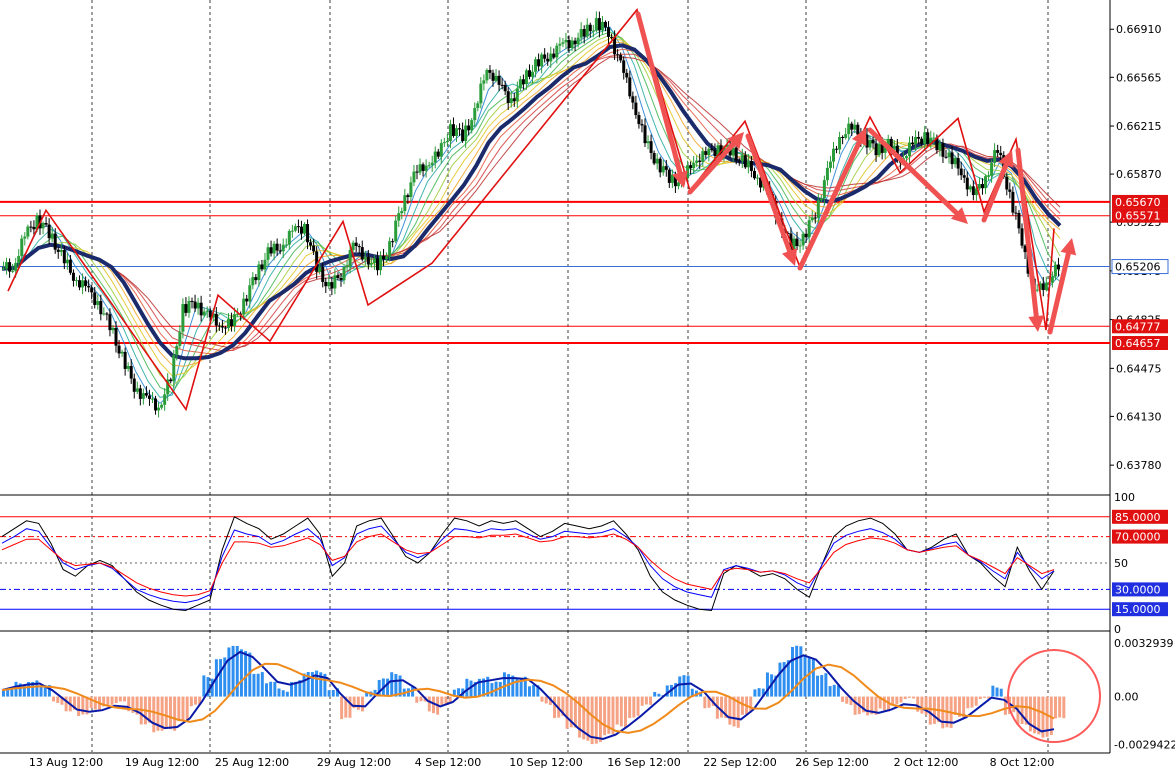  I want to click on oscillator-level-tag, so click(1140, 609).